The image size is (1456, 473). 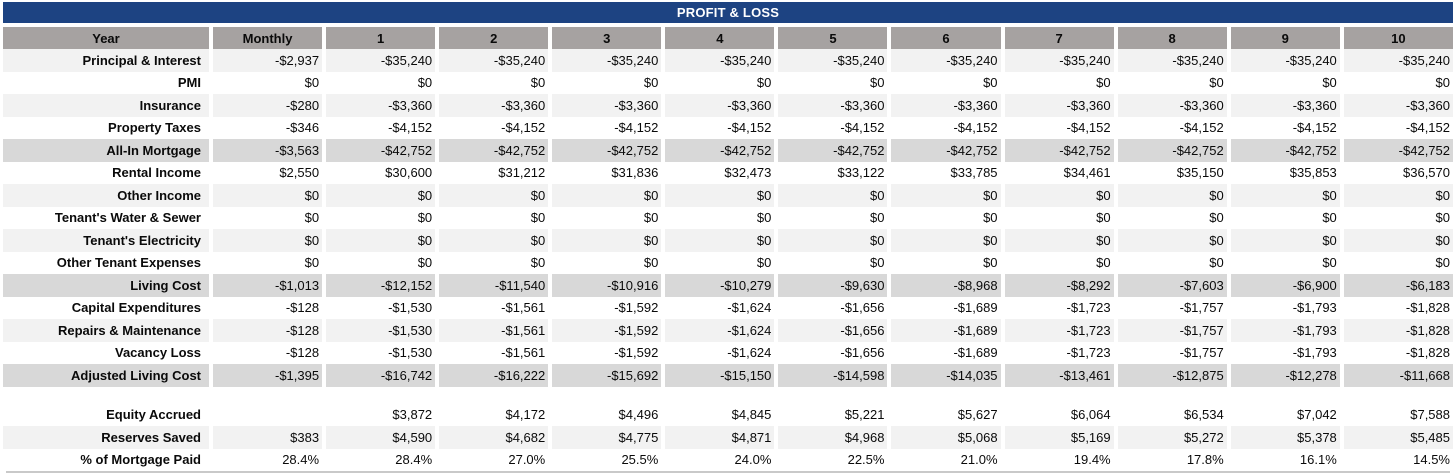 I want to click on cell: -$1,530, so click(x=381, y=352).